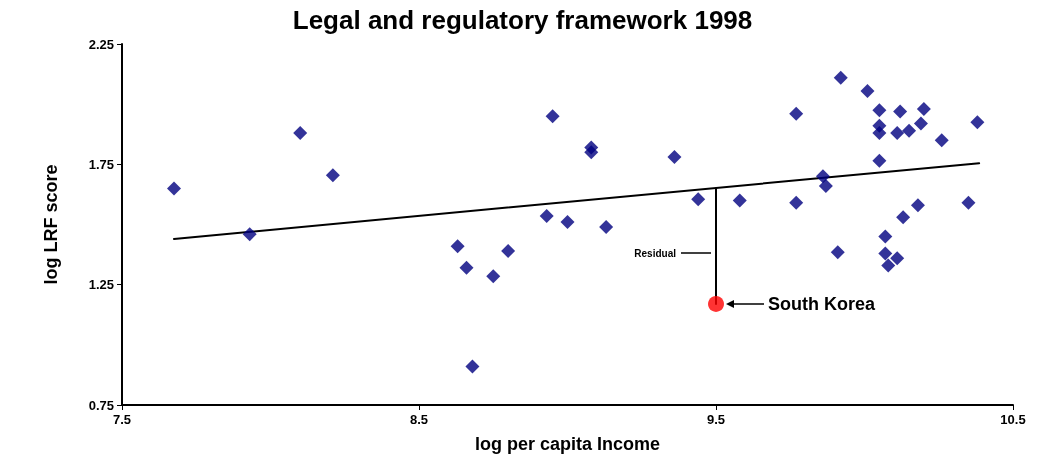 The width and height of the screenshot is (1045, 471). Describe the element at coordinates (567, 444) in the screenshot. I see `x-axis-title: log per capita Income` at that location.